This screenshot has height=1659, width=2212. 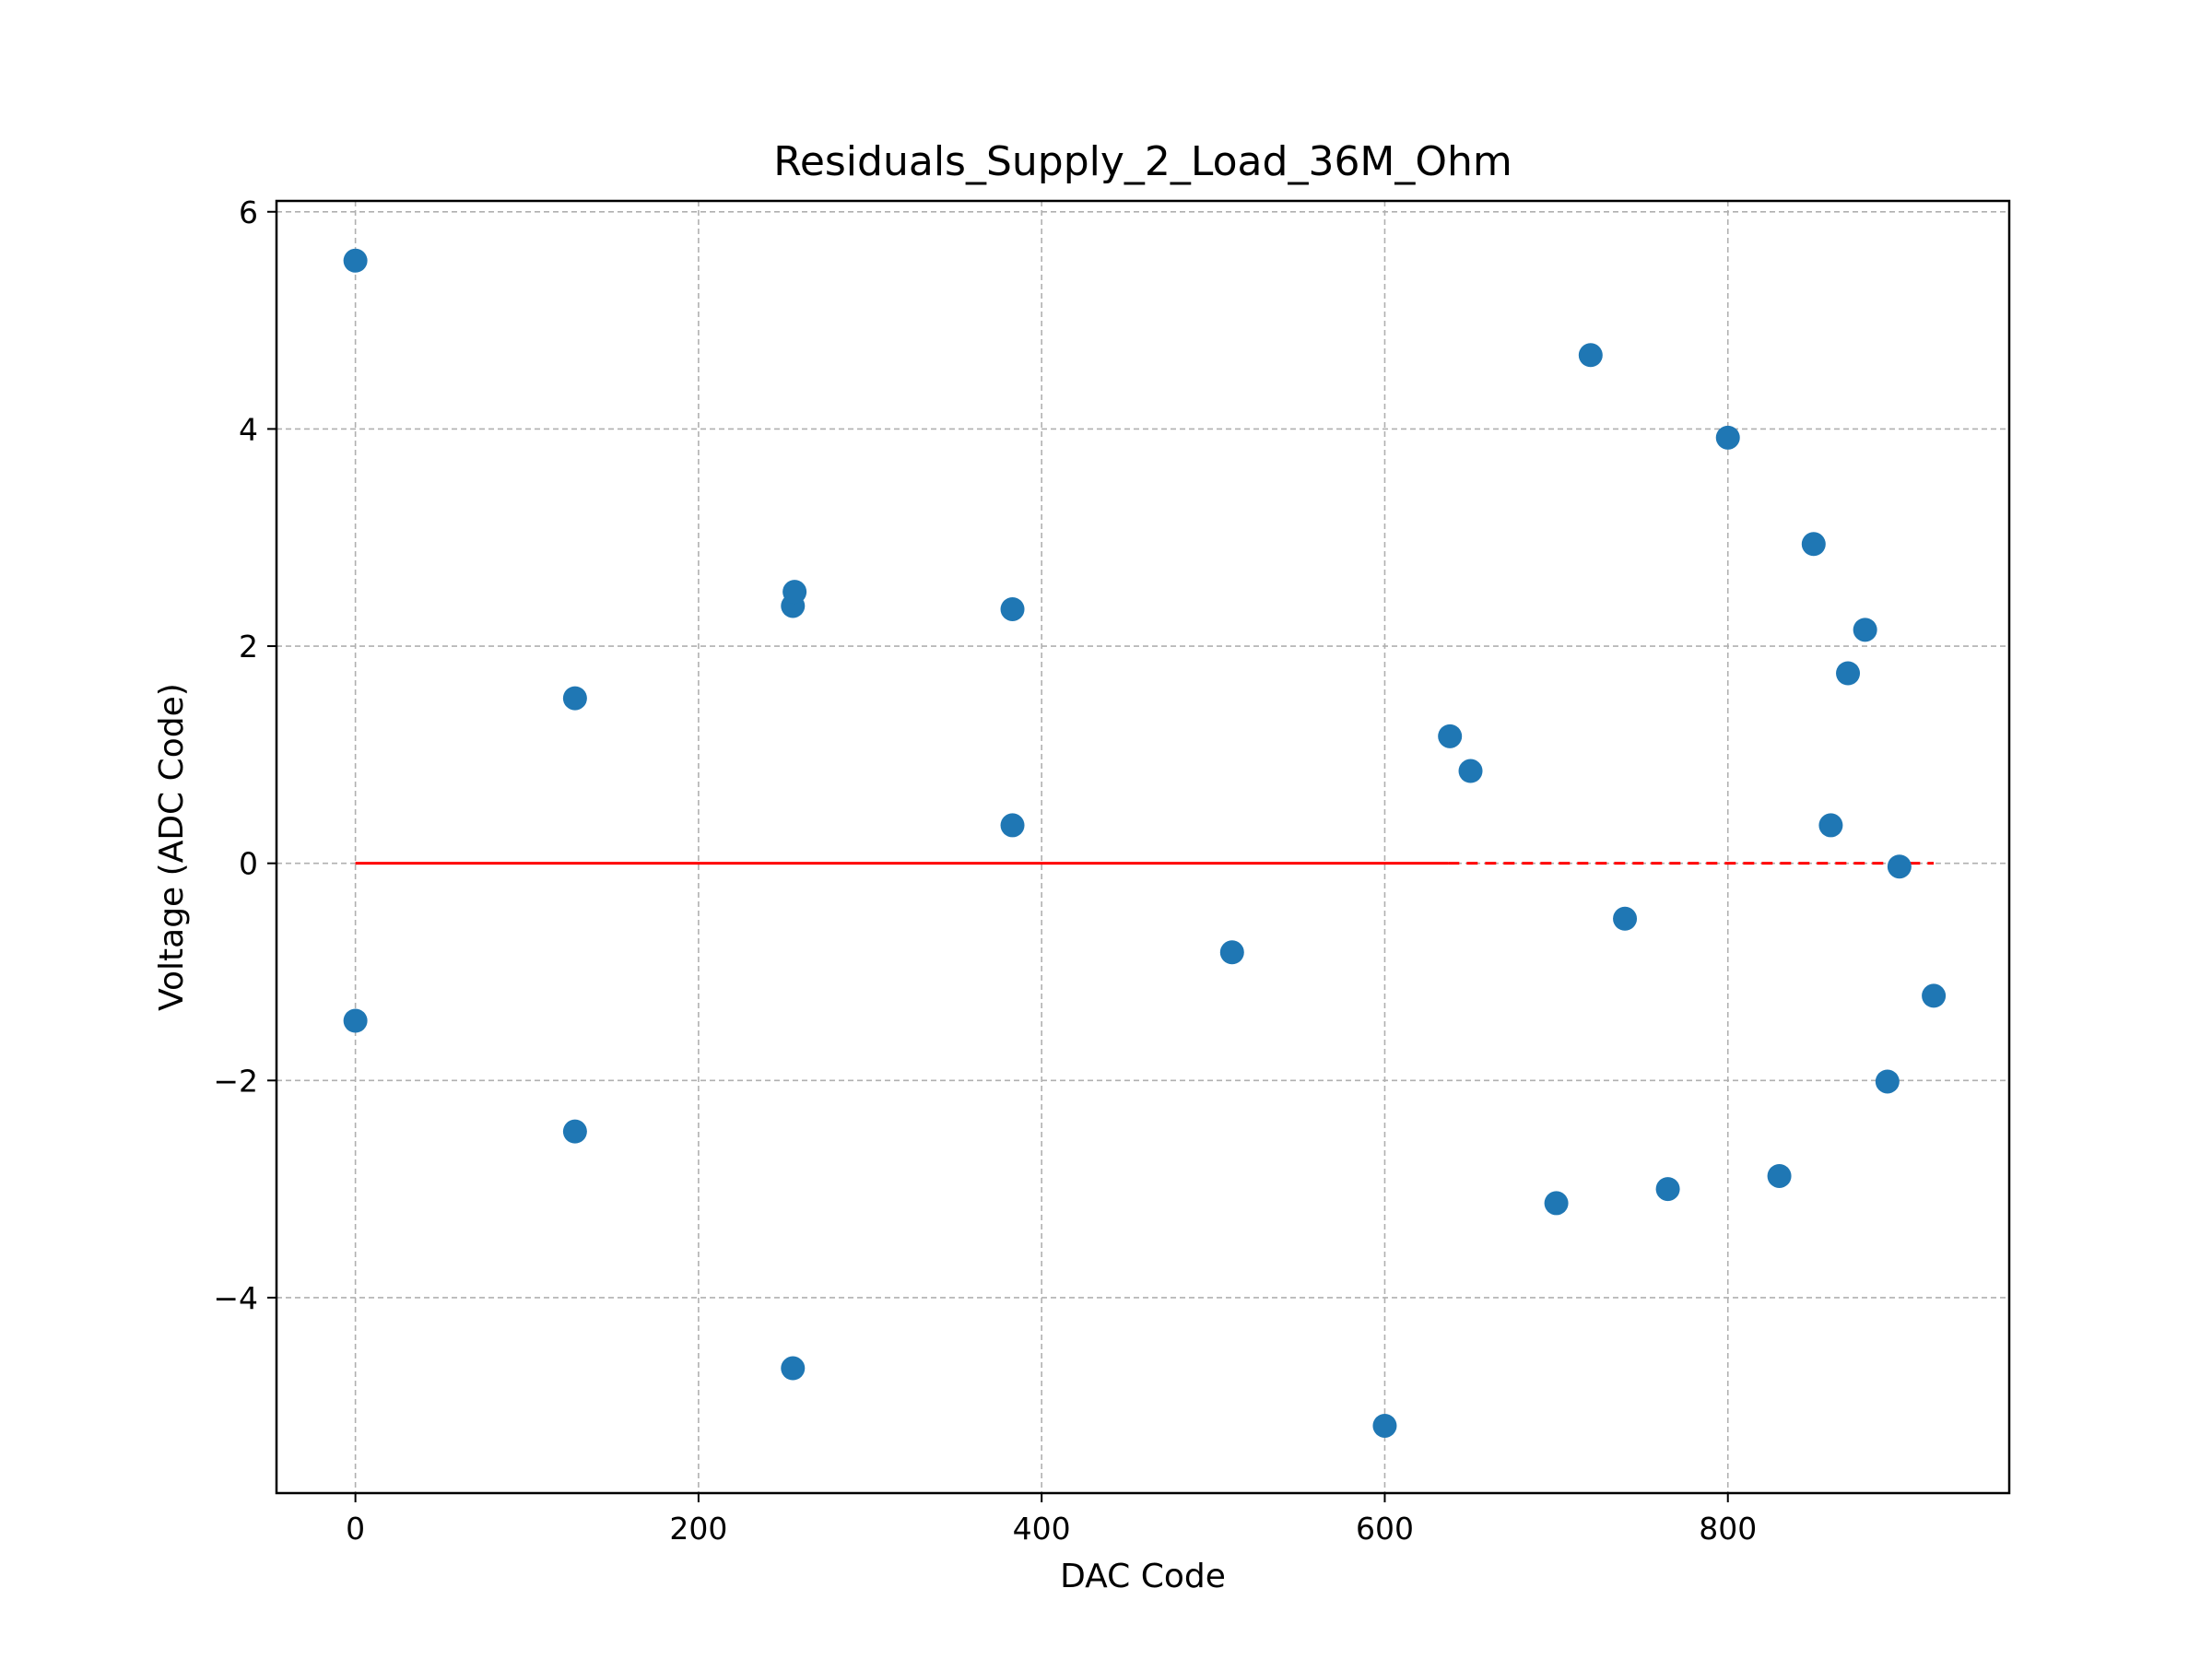 I want to click on y-tick-label: −2, so click(x=235, y=1081).